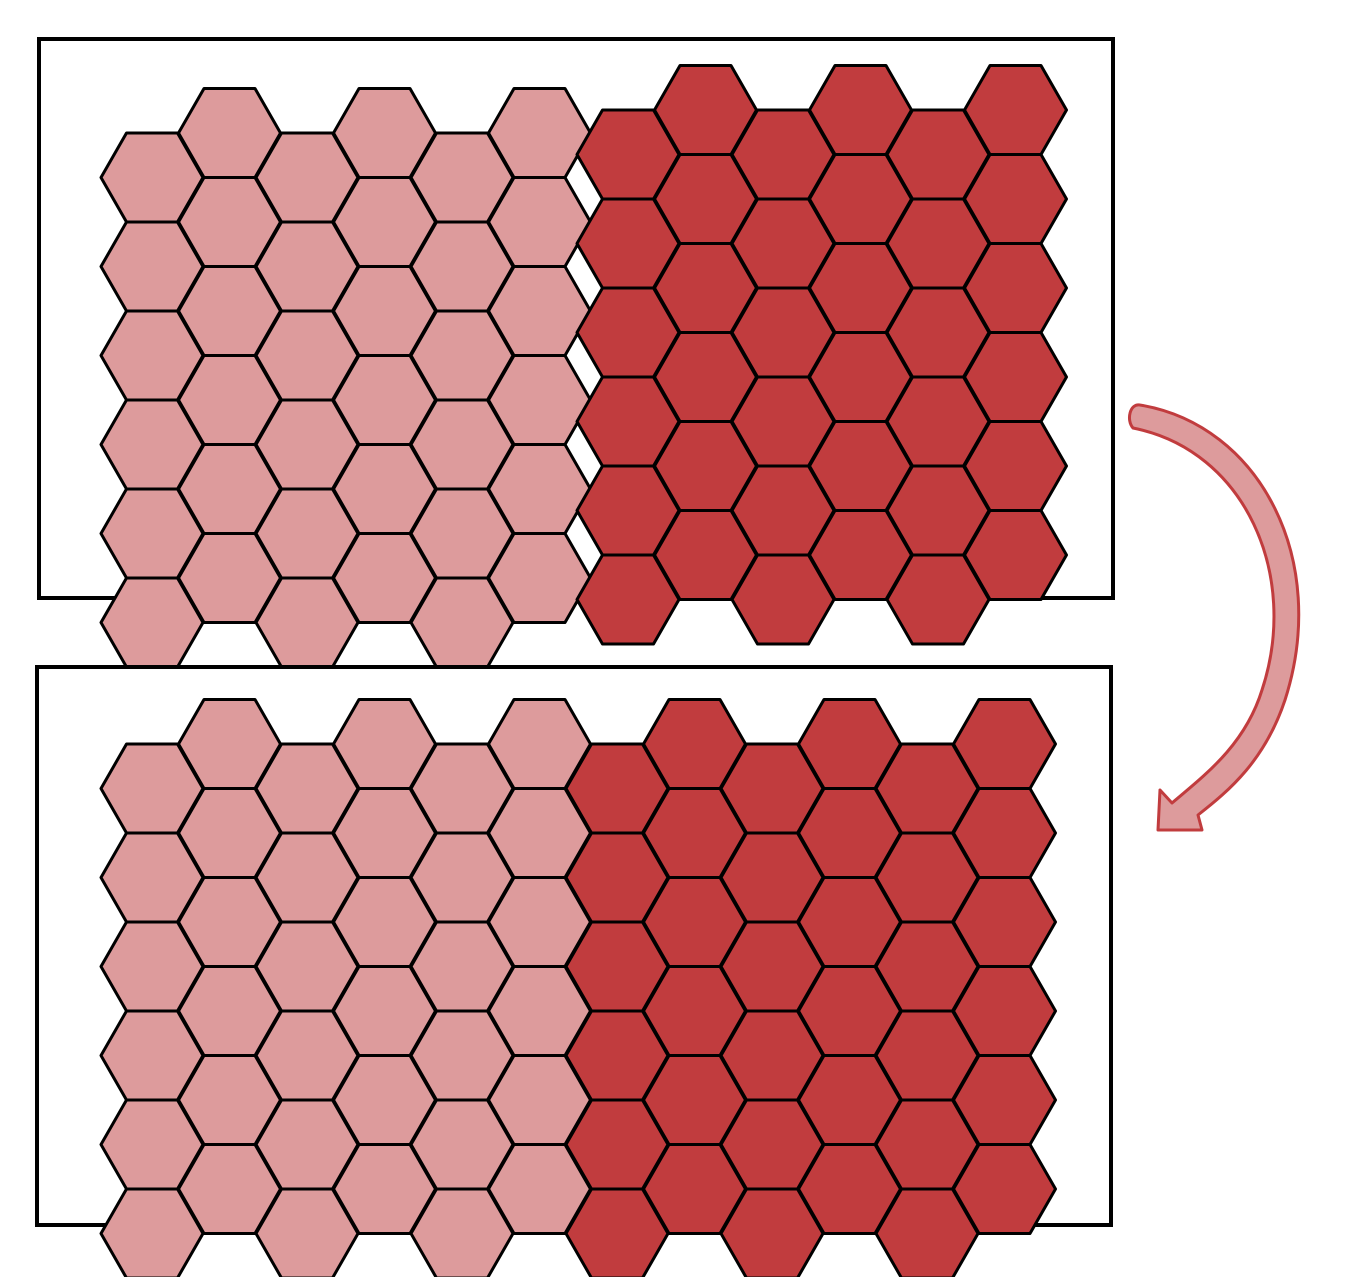 This screenshot has width=1345, height=1277. I want to click on top-dark-hex, so click(1015, 555).